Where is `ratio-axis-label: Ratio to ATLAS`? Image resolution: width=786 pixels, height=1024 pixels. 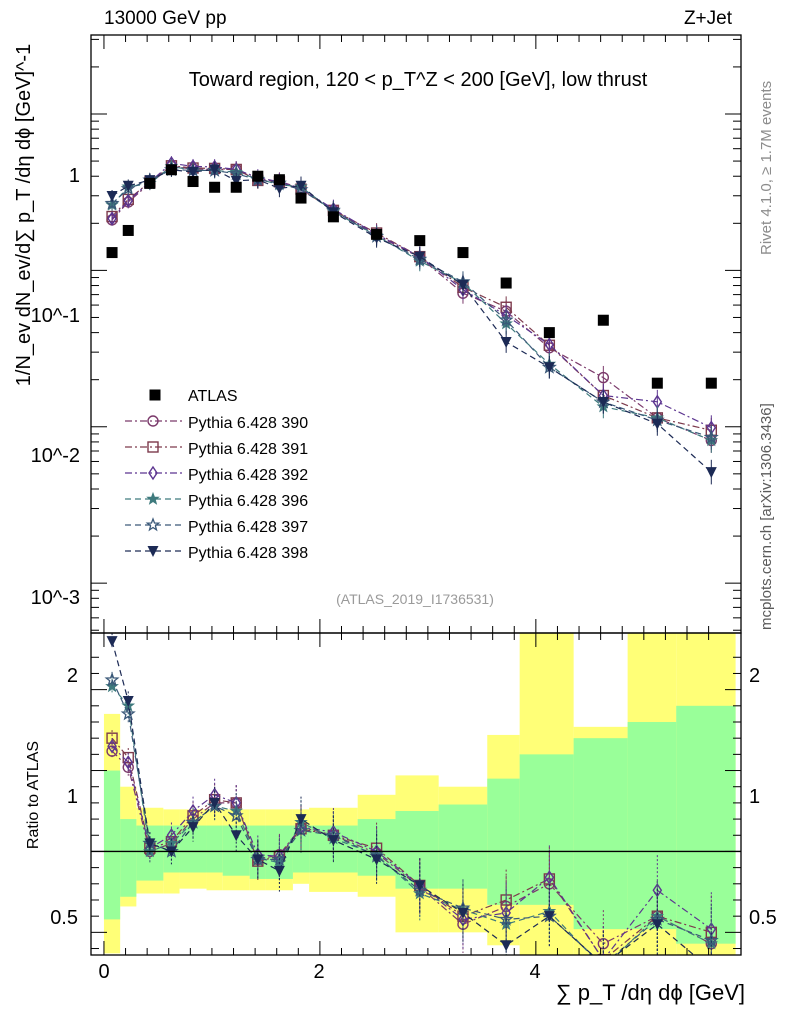
ratio-axis-label: Ratio to ATLAS is located at coordinates (33, 795).